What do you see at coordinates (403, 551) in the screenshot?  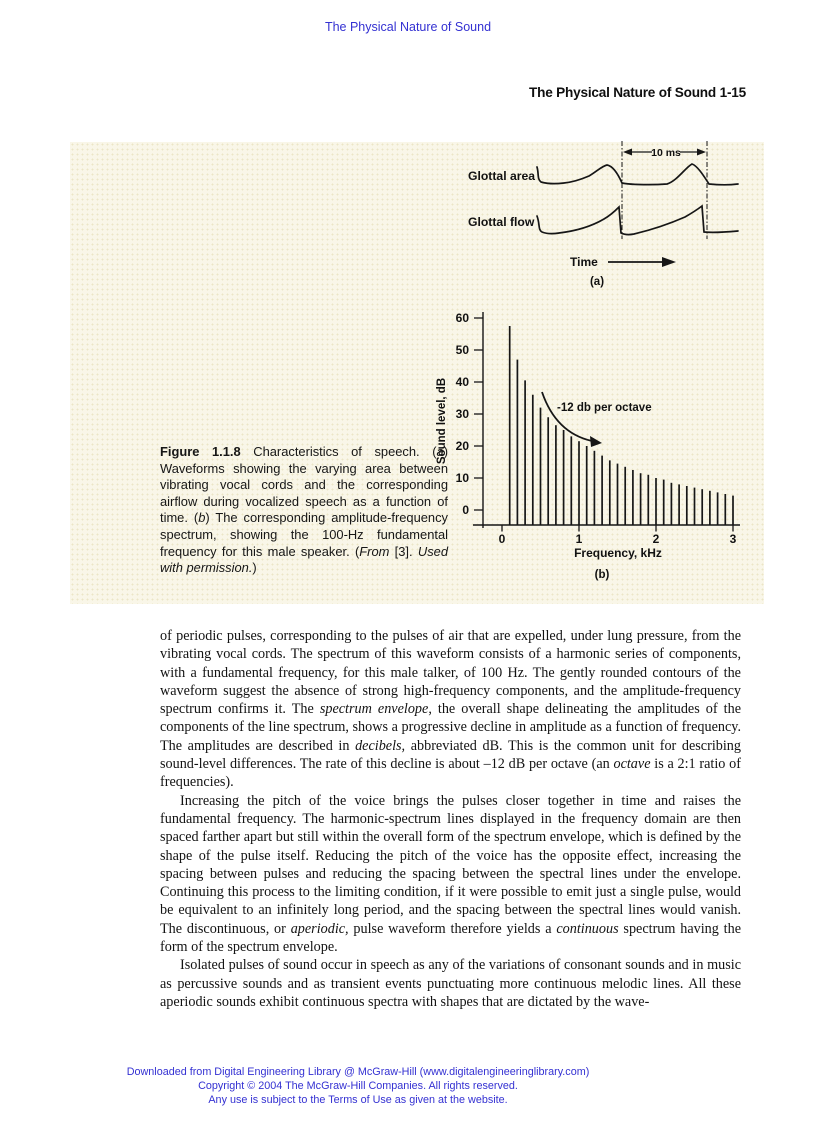 I see `text-segment: [3].` at bounding box center [403, 551].